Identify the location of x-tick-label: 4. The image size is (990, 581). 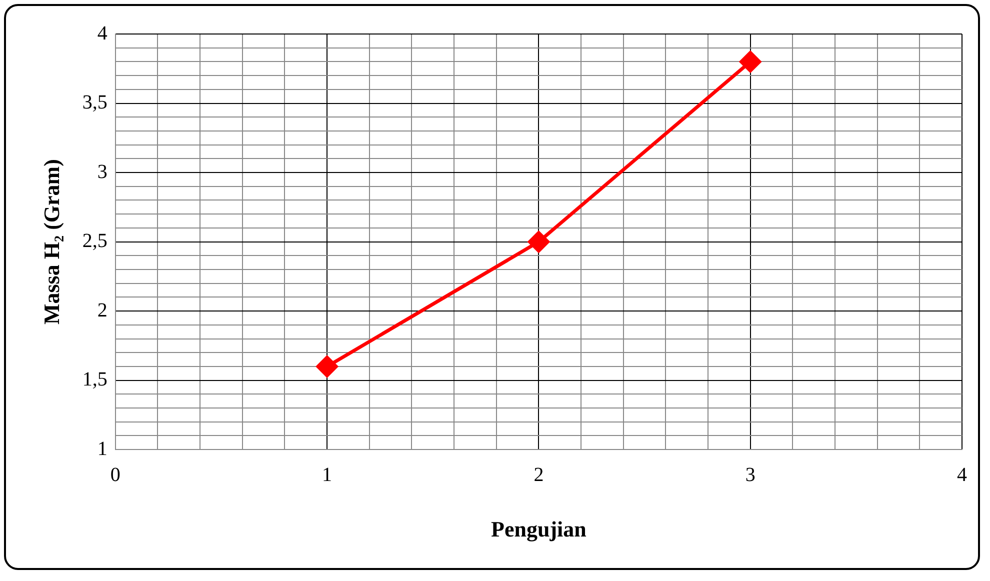
(962, 475).